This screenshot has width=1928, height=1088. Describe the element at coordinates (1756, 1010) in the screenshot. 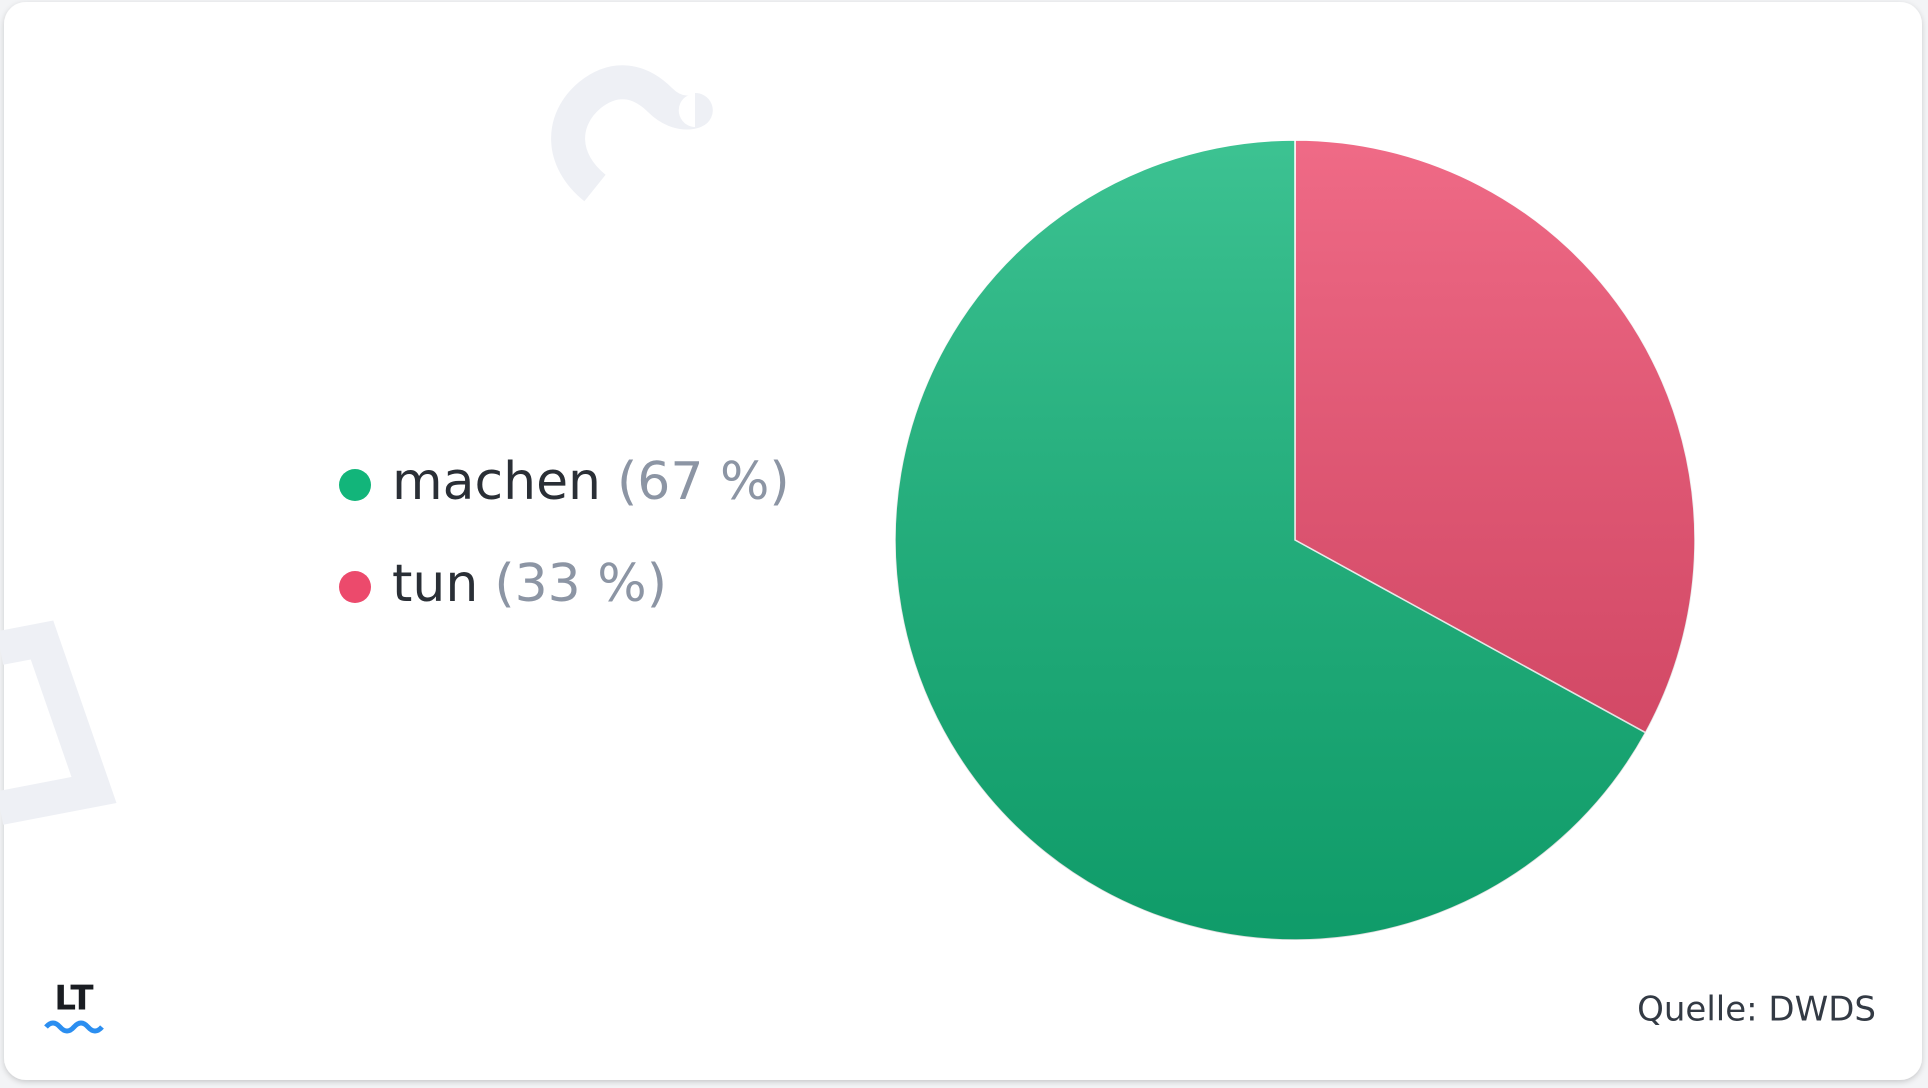

I see `source: Quelle: DWDS` at that location.